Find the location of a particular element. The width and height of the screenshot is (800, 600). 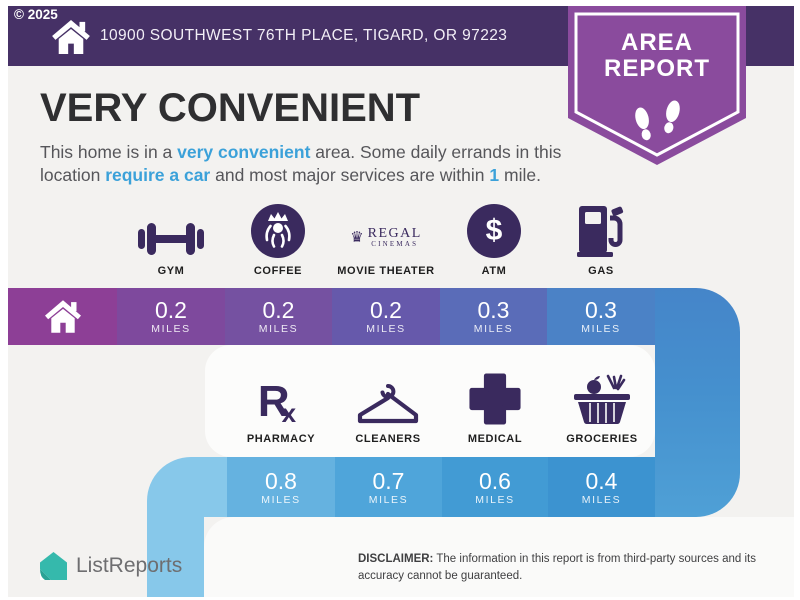

rx-icon: Rx is located at coordinates (280, 398).